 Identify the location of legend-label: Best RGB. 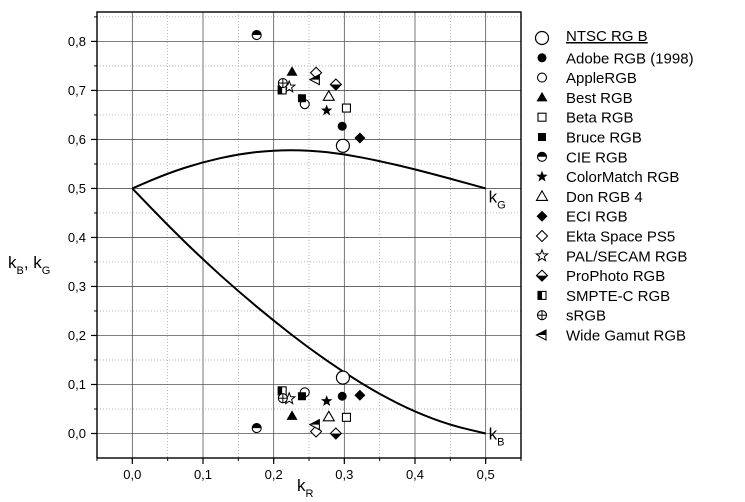
(599, 98).